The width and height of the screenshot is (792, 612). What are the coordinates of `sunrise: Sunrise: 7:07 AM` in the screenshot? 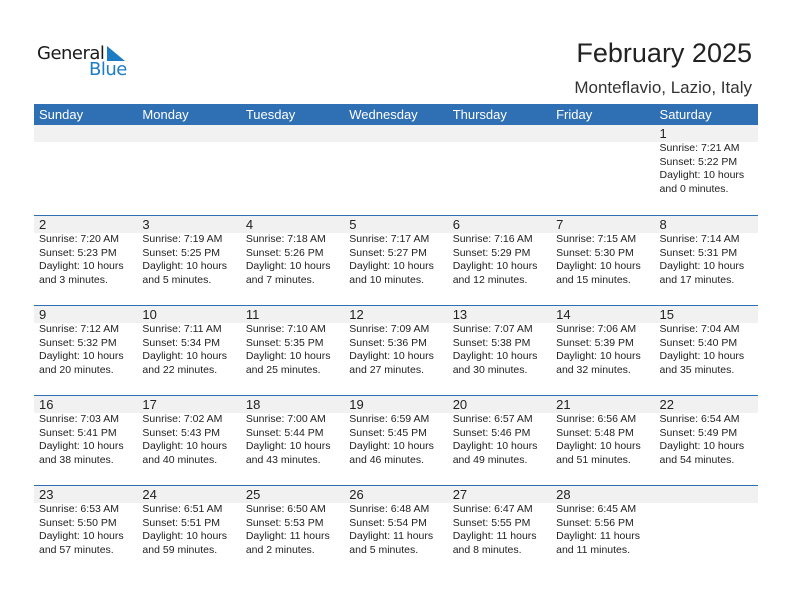 It's located at (492, 329).